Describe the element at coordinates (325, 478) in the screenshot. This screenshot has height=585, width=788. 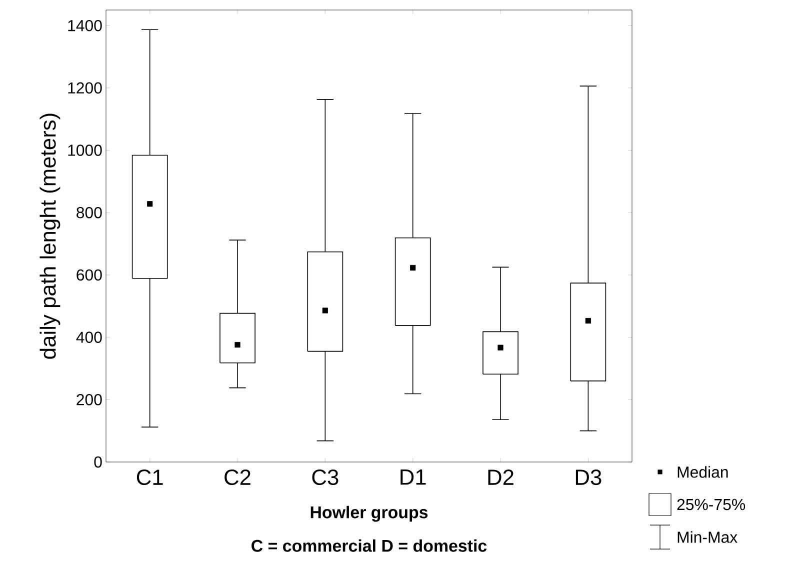
I see `x-tick-label: C3` at that location.